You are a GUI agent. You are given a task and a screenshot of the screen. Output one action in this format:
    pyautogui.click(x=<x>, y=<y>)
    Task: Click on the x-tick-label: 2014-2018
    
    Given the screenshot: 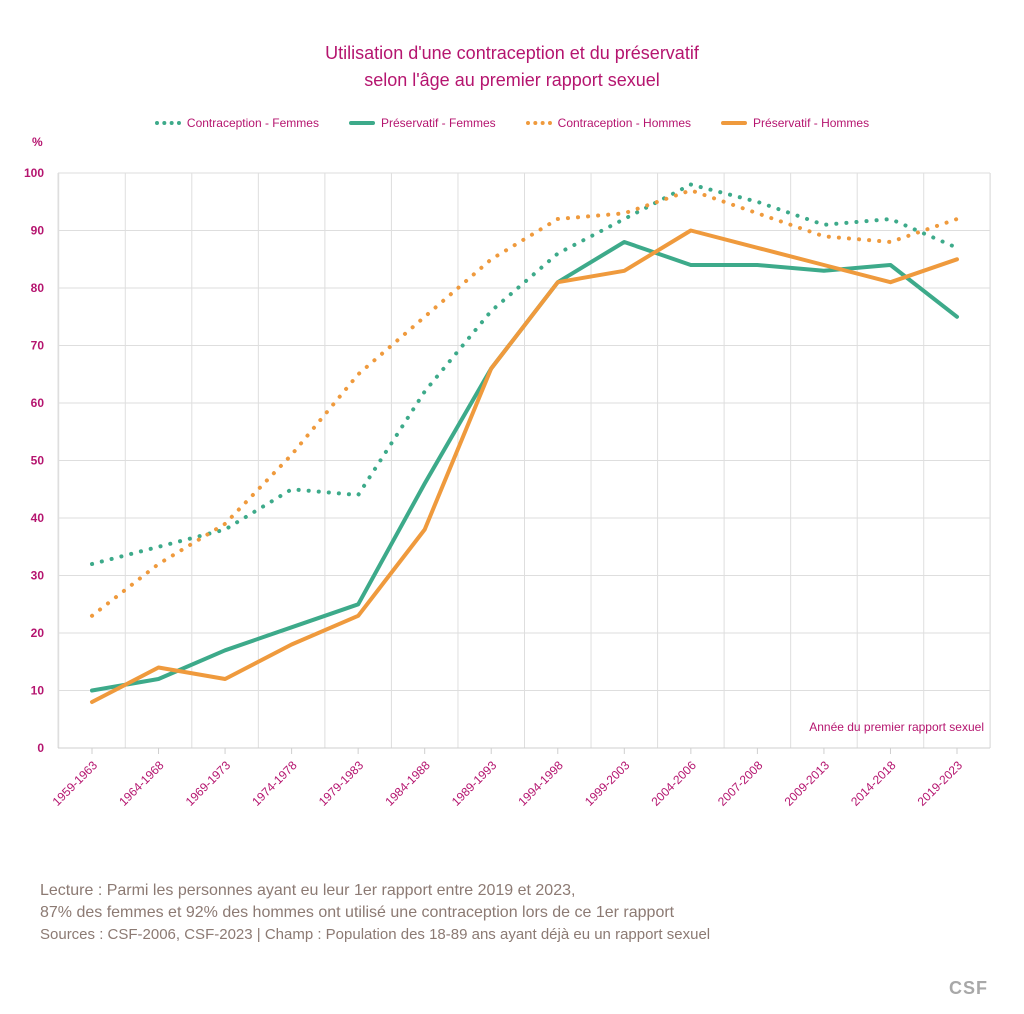 What is the action you would take?
    pyautogui.click(x=873, y=783)
    